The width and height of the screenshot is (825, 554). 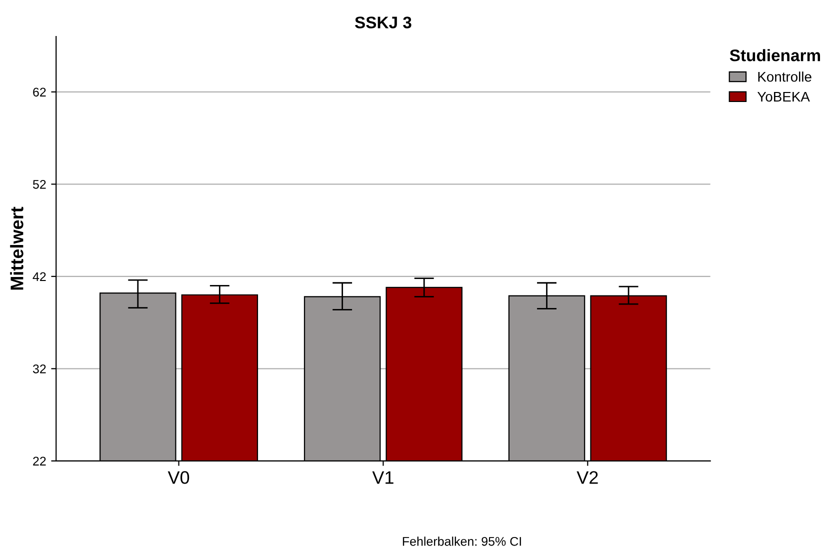 What do you see at coordinates (17, 248) in the screenshot?
I see `y-axis-title: Mittelwert` at bounding box center [17, 248].